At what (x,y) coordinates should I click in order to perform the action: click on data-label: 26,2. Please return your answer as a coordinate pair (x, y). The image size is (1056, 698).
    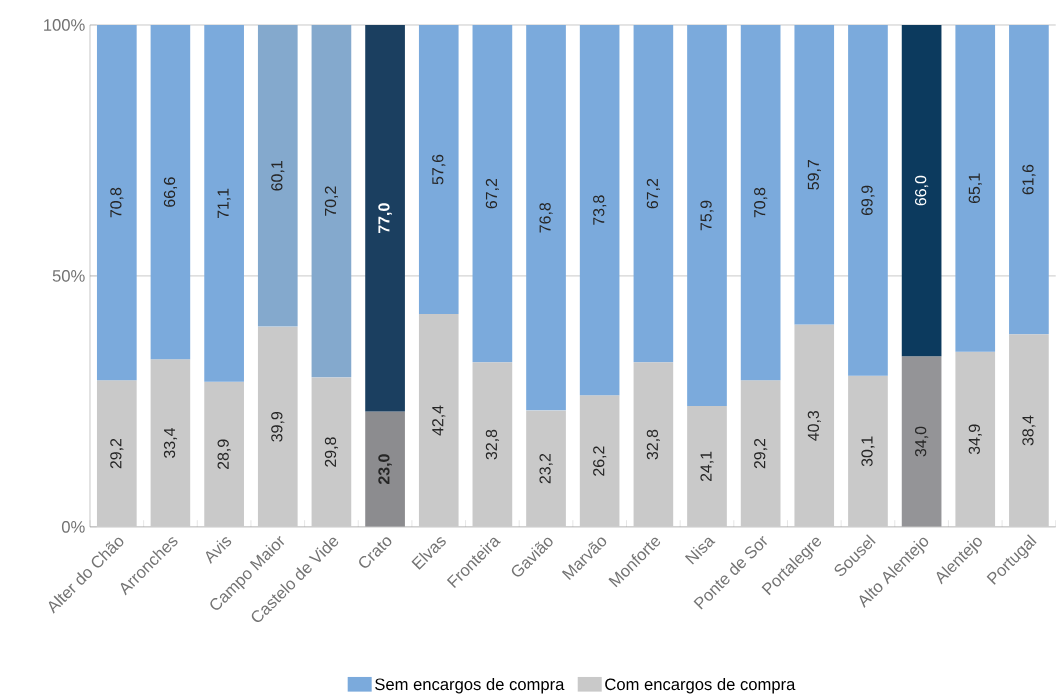
    Looking at the image, I should click on (600, 461).